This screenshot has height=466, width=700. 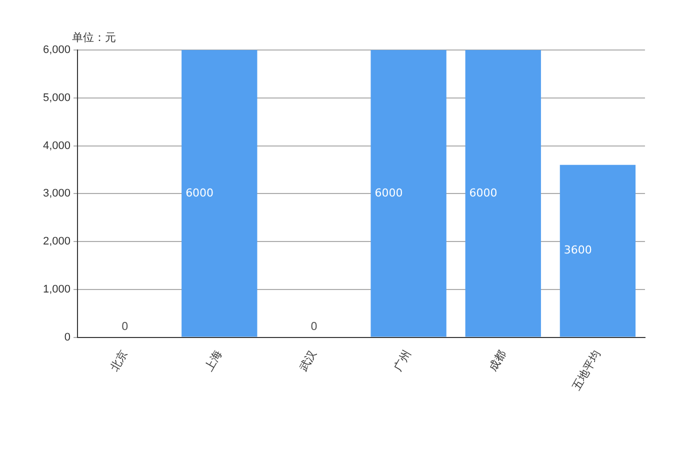 What do you see at coordinates (497, 361) in the screenshot?
I see `x-tick-label: 成都` at bounding box center [497, 361].